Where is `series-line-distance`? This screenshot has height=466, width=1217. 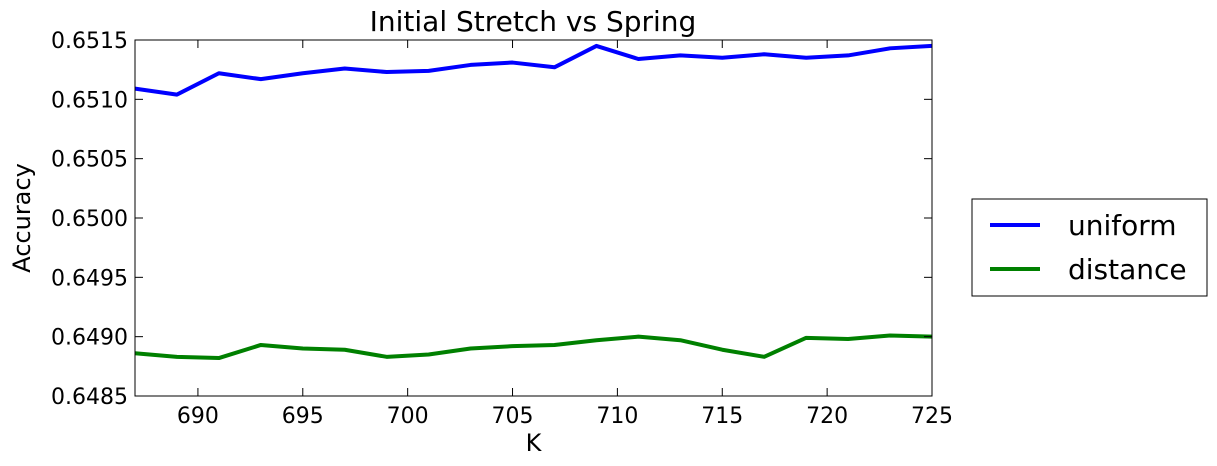 series-line-distance is located at coordinates (533, 347).